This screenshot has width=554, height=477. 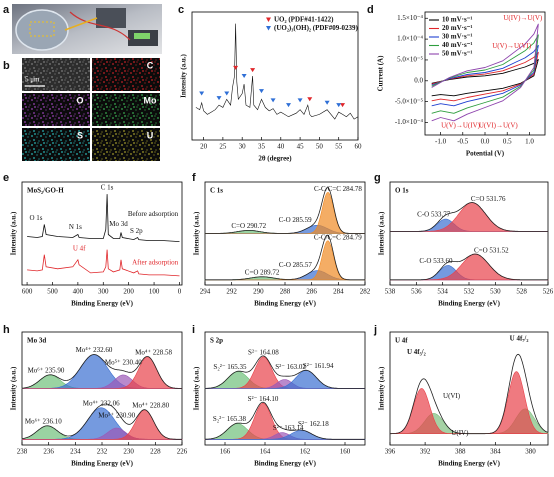 What do you see at coordinates (409, 122) in the screenshot?
I see `y-tick-label: -1.0×10⁻⁴` at bounding box center [409, 122].